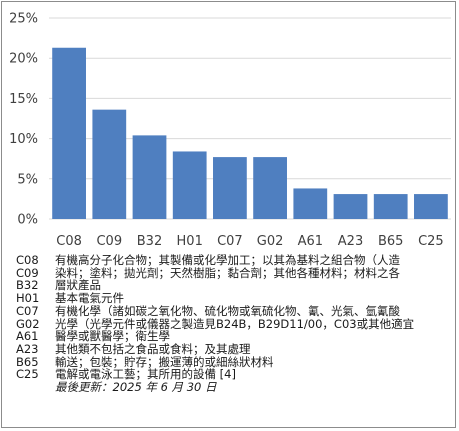  Describe the element at coordinates (149, 241) in the screenshot. I see `x-category-label: B32` at that location.